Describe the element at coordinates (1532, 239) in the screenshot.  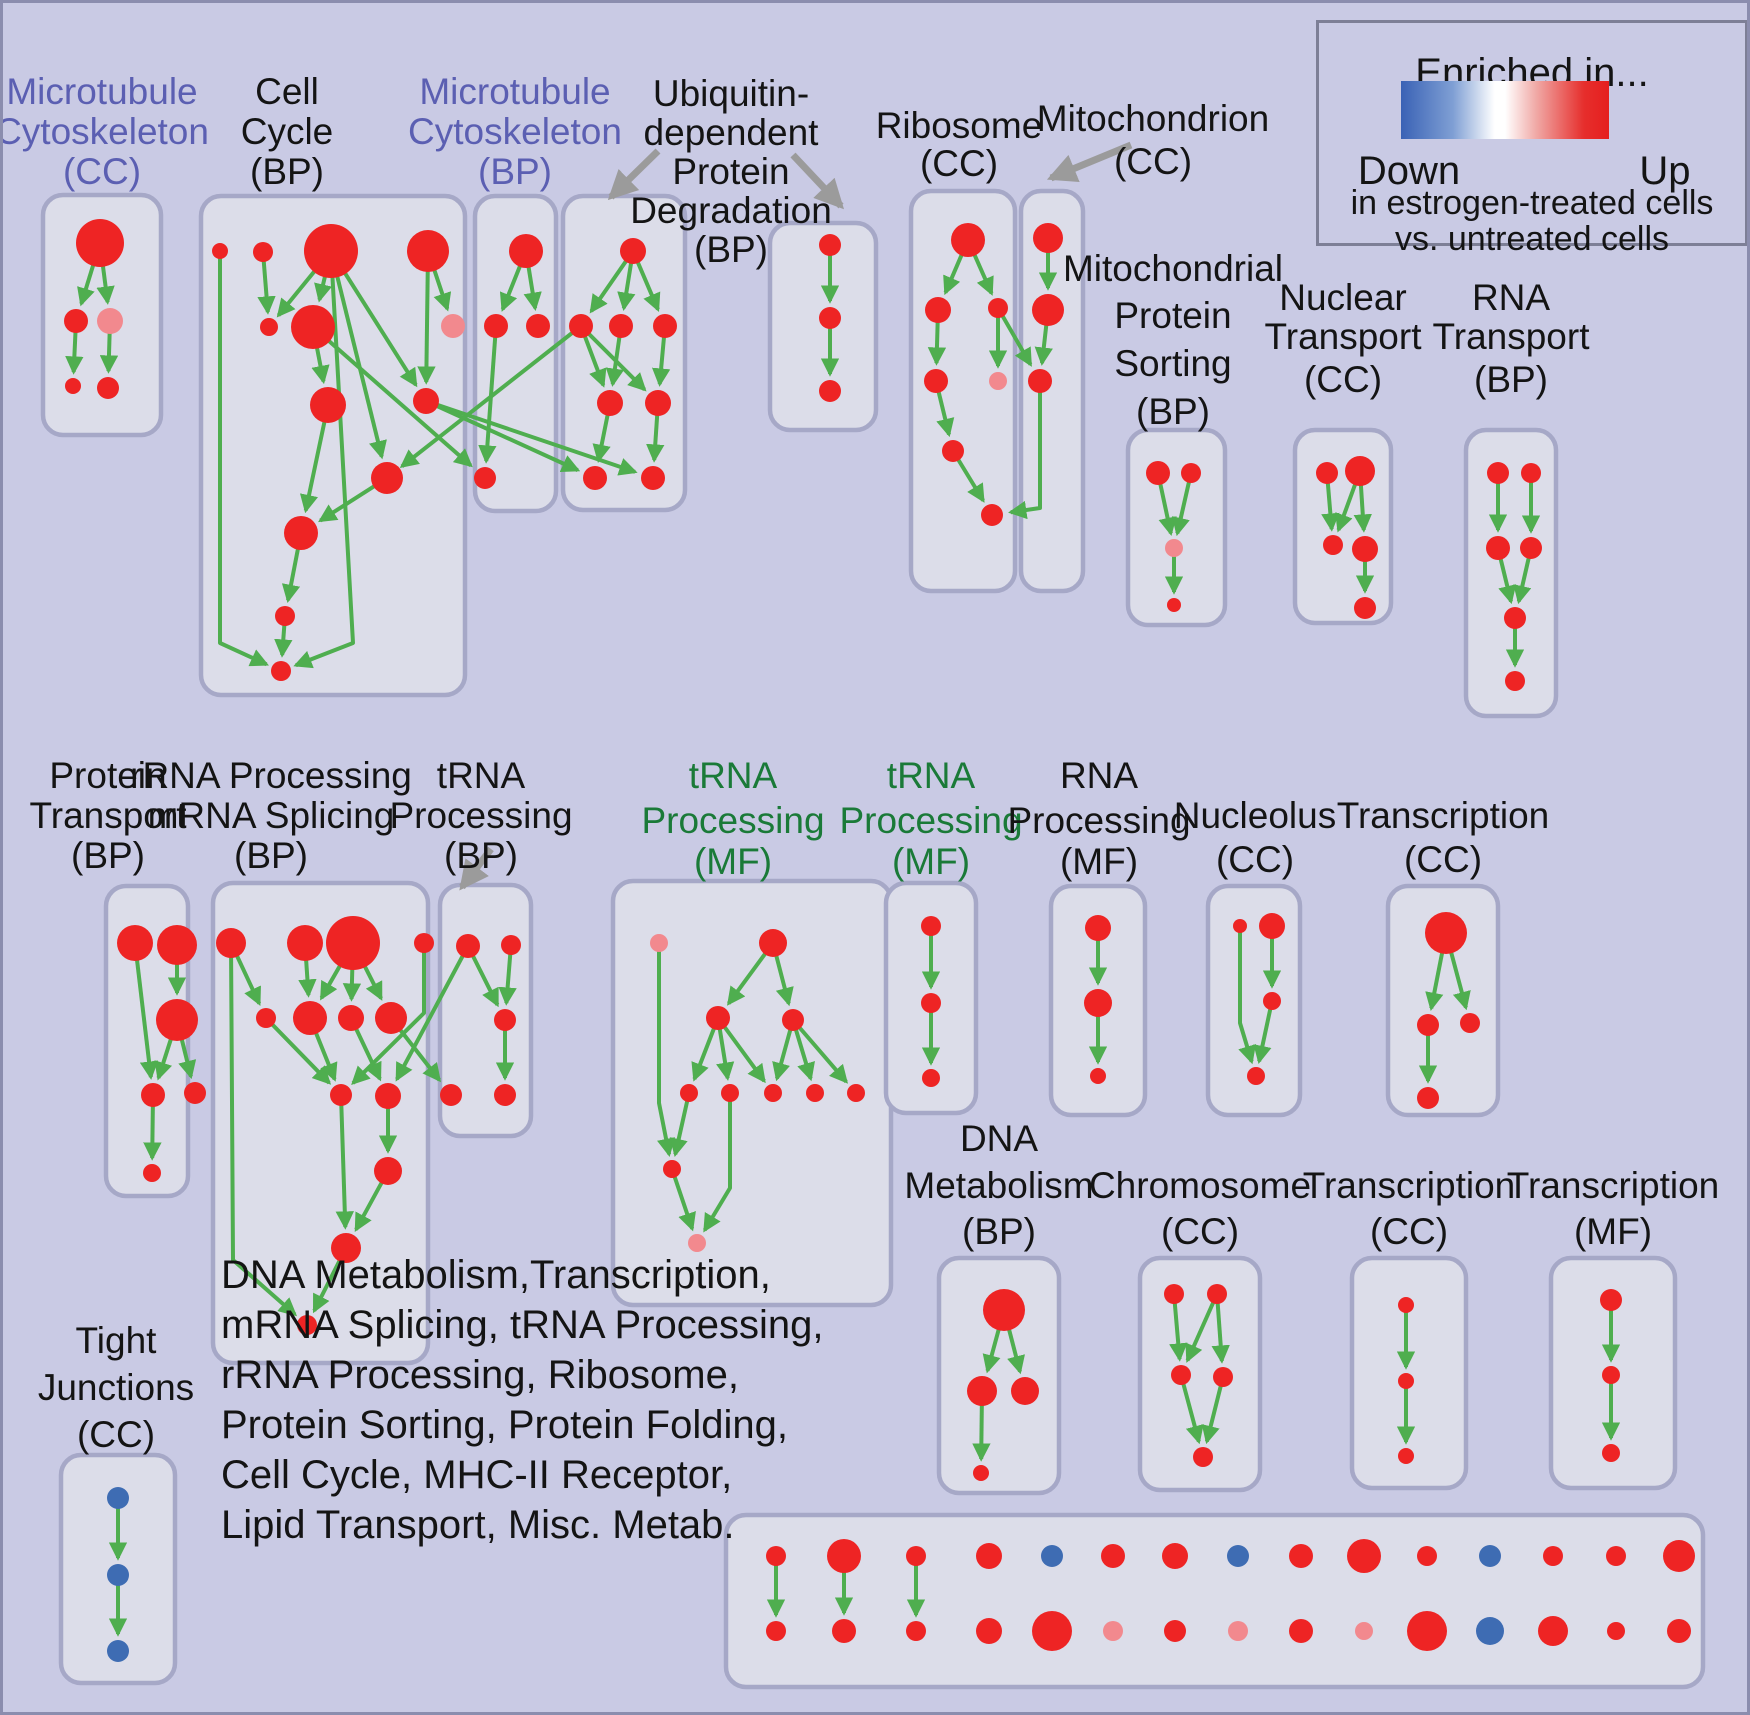
I see `legend-note-line2: vs. untreated cells` at that location.